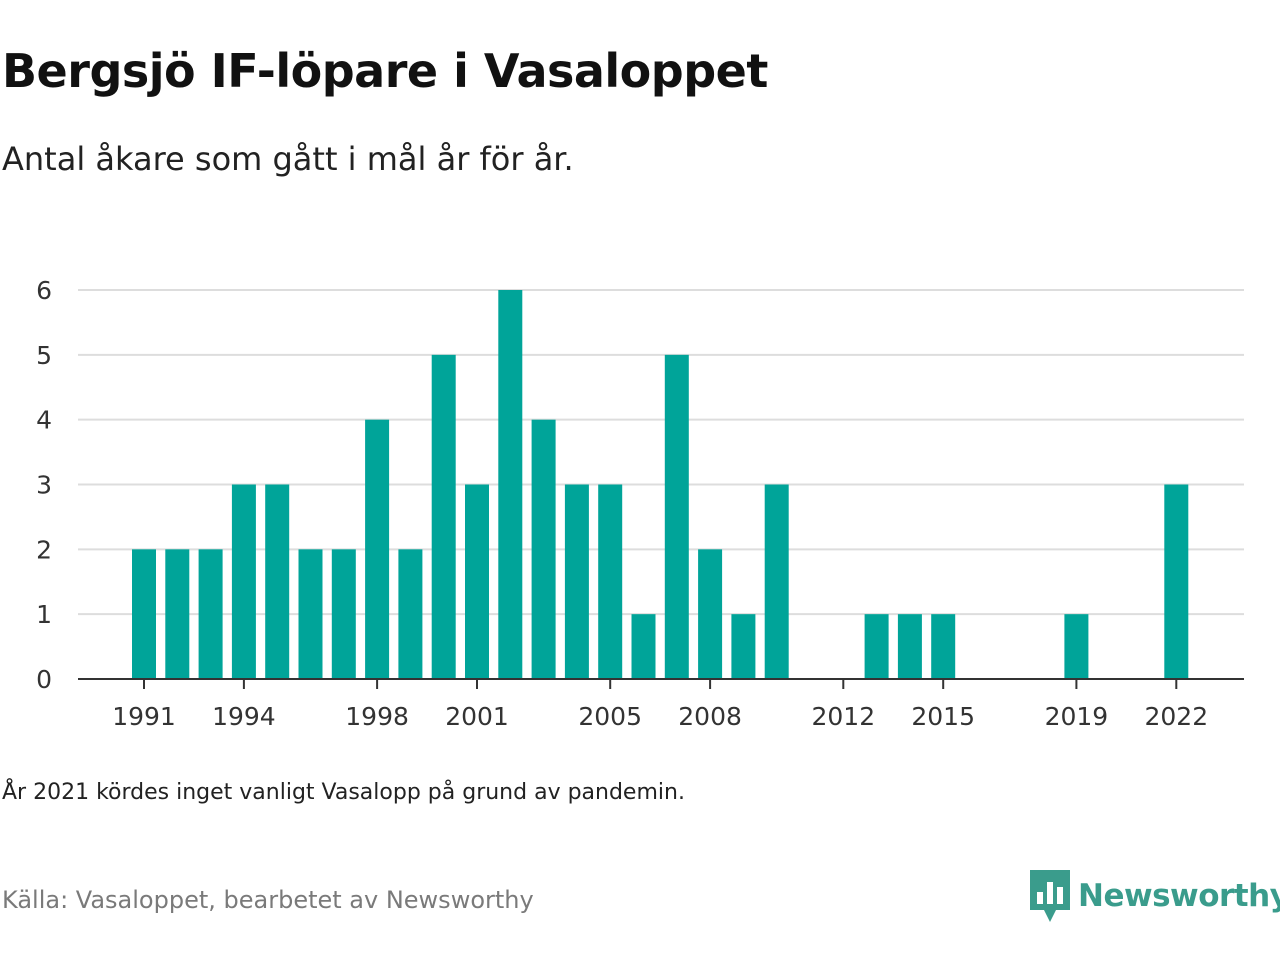 The image size is (1280, 960). I want to click on x-tick-label: 1994, so click(244, 716).